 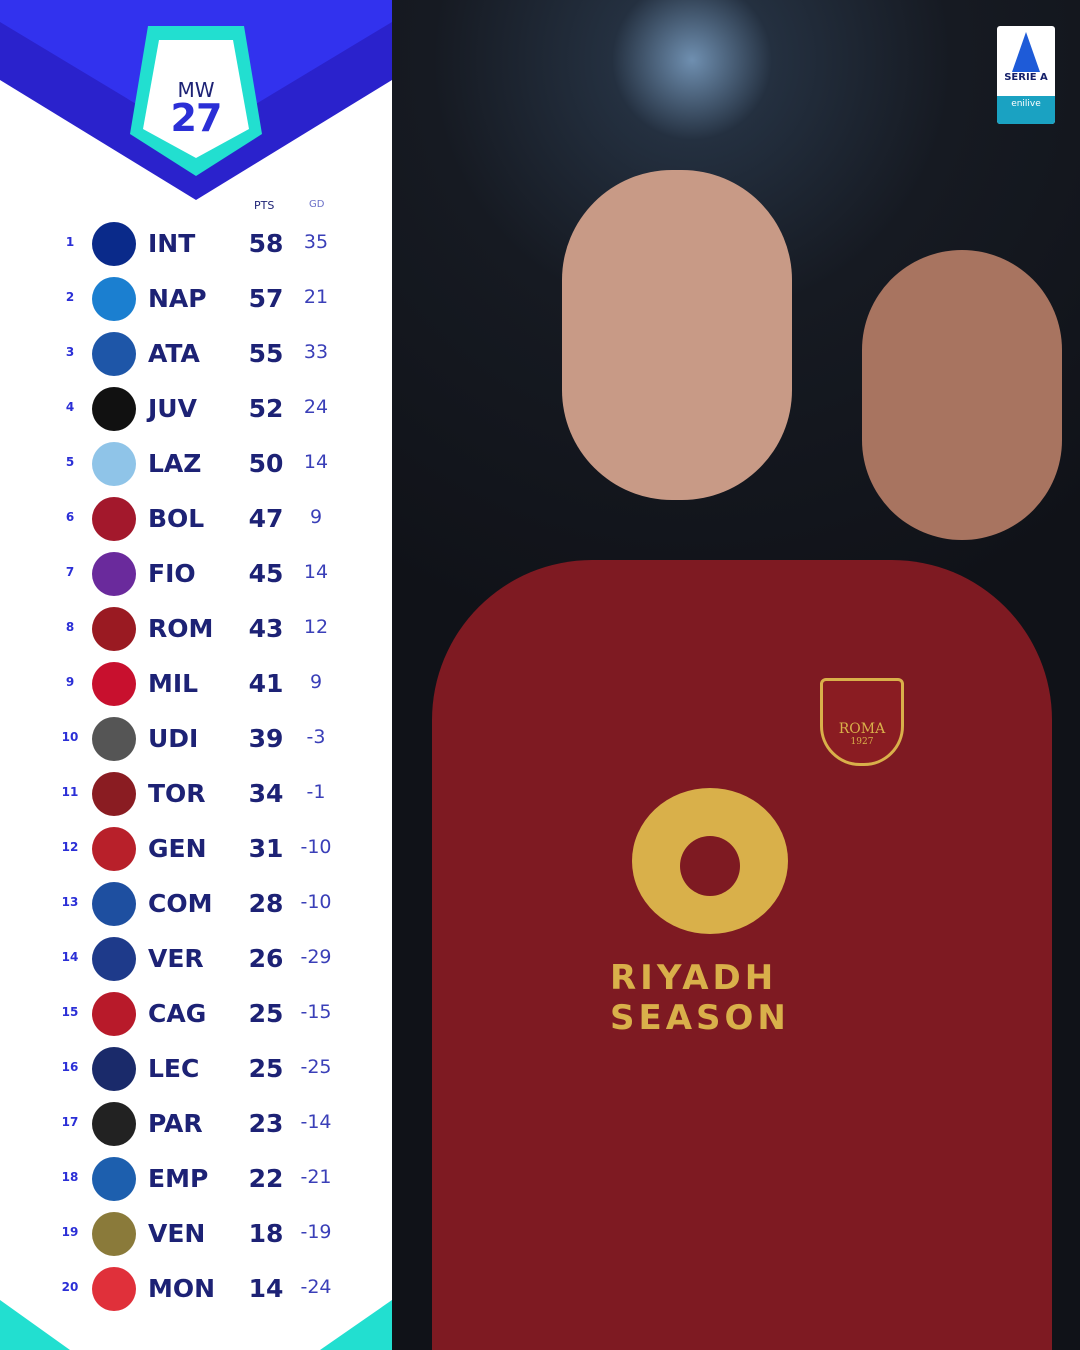 What do you see at coordinates (70, 517) in the screenshot?
I see `rank: 6` at bounding box center [70, 517].